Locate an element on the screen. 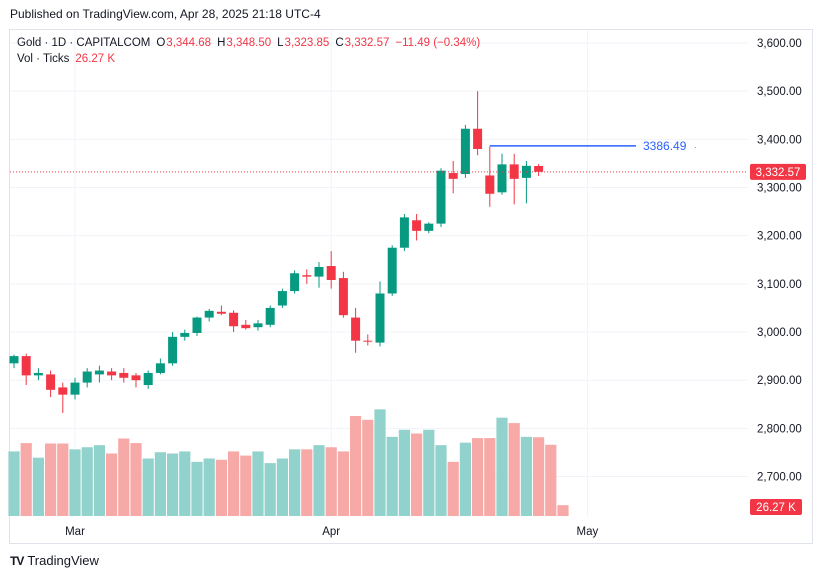  low-label: L is located at coordinates (280, 43).